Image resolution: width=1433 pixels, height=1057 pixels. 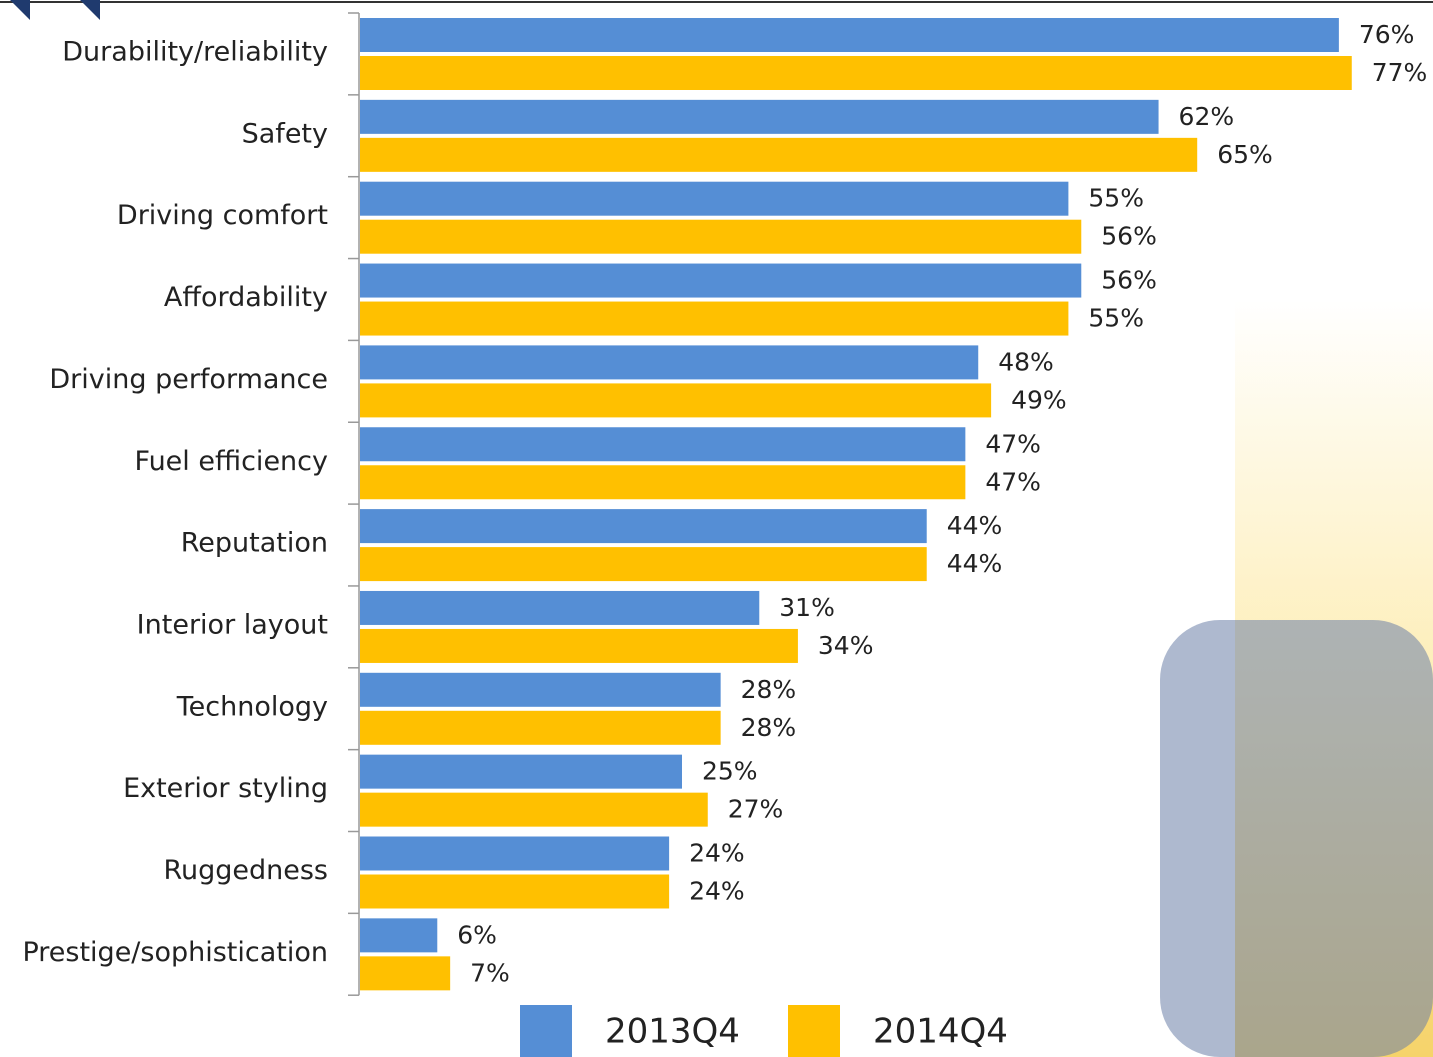 I want to click on category-label: Safety, so click(x=285, y=133).